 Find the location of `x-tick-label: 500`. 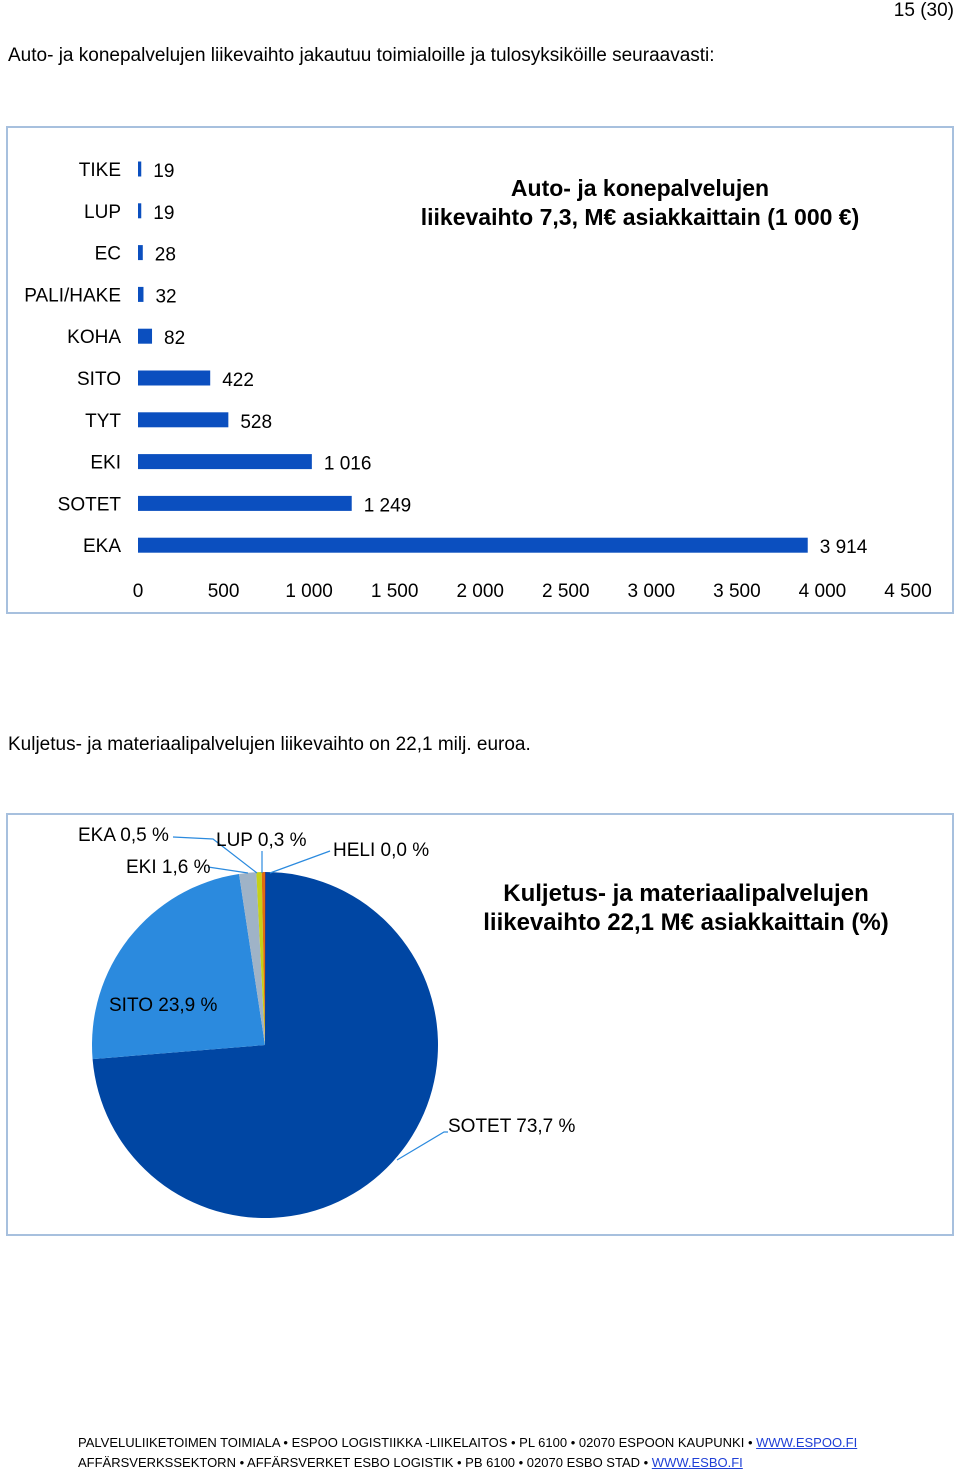

x-tick-label: 500 is located at coordinates (224, 591).